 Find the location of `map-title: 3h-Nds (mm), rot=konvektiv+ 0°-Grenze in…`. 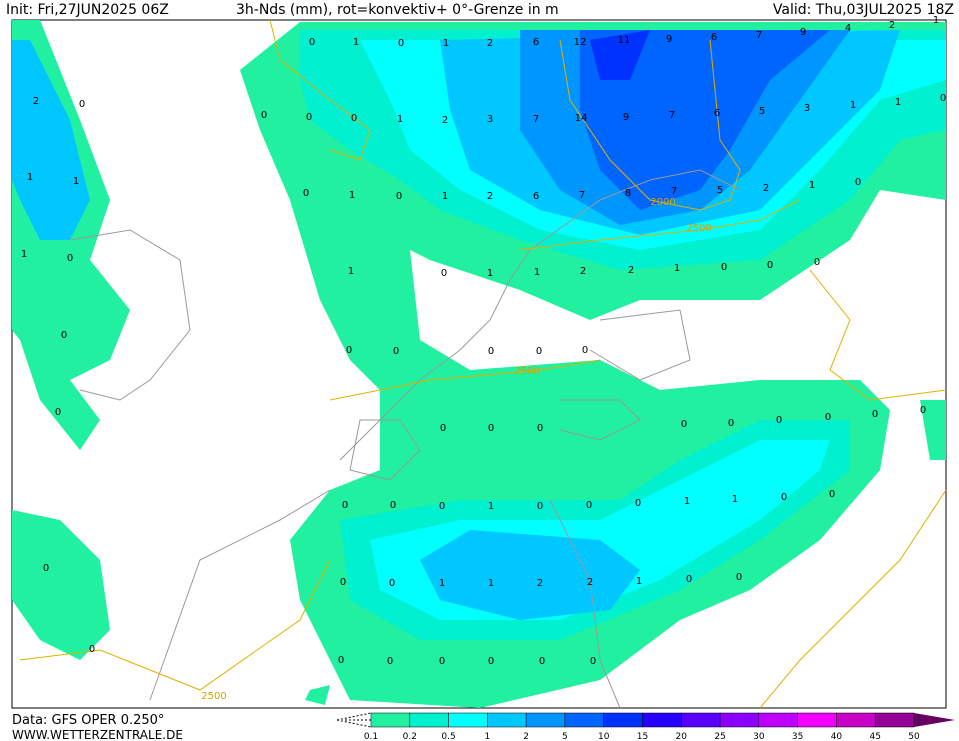

map-title: 3h-Nds (mm), rot=konvektiv+ 0°-Grenze in… is located at coordinates (397, 10).